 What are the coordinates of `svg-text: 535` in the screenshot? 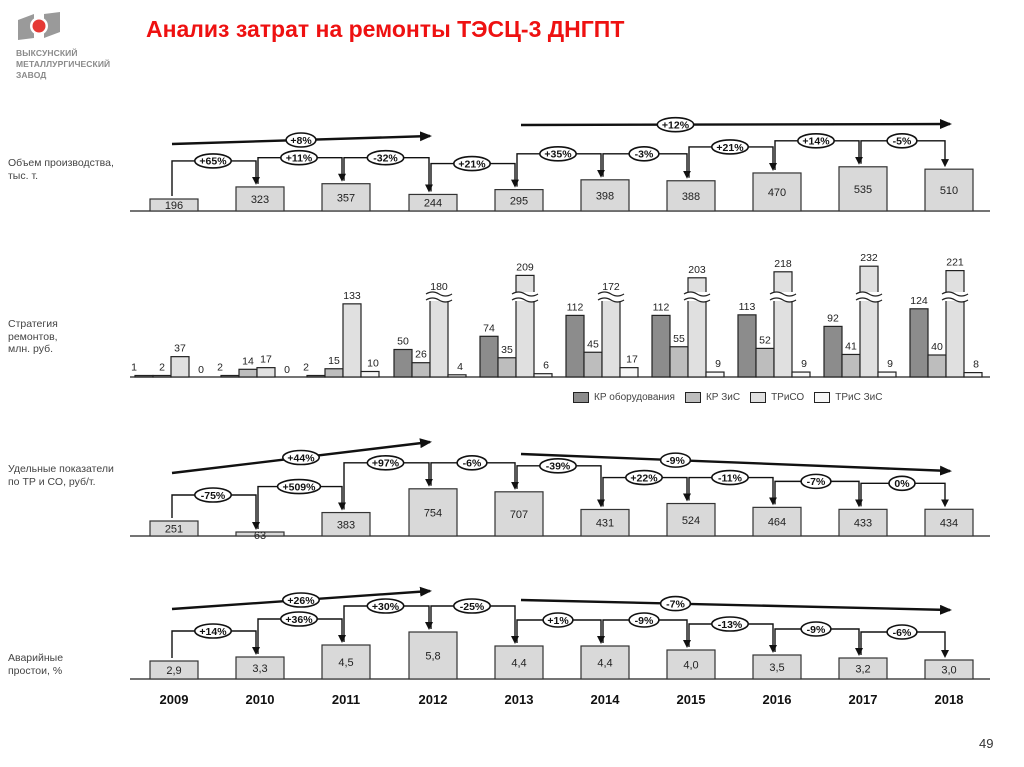 It's located at (863, 190).